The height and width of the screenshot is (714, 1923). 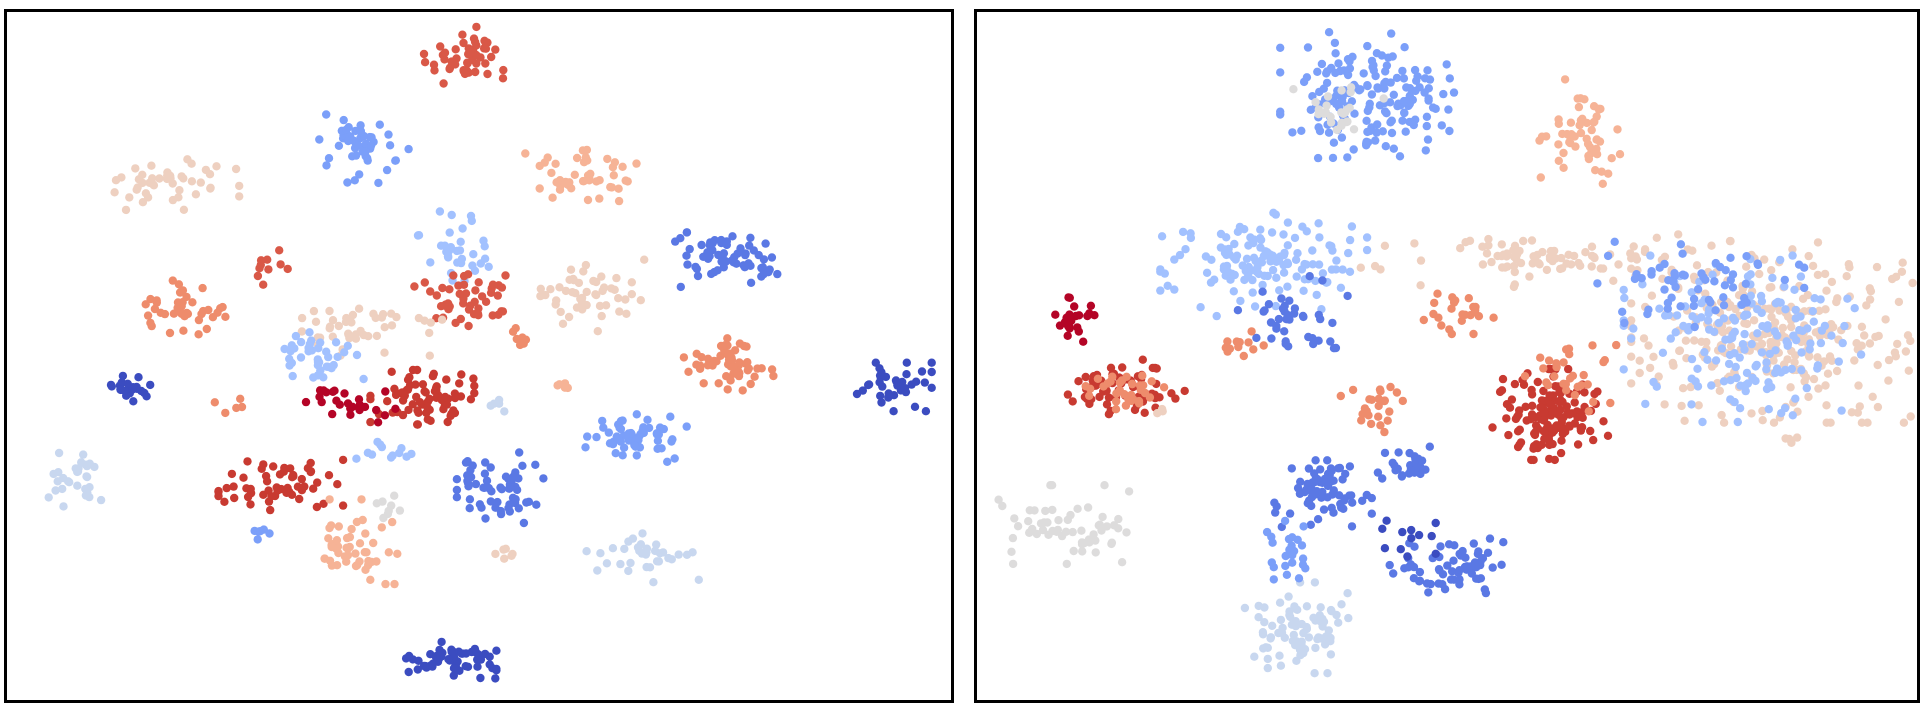 What do you see at coordinates (1269, 304) in the screenshot?
I see `scatter-point-c1-k4` at bounding box center [1269, 304].